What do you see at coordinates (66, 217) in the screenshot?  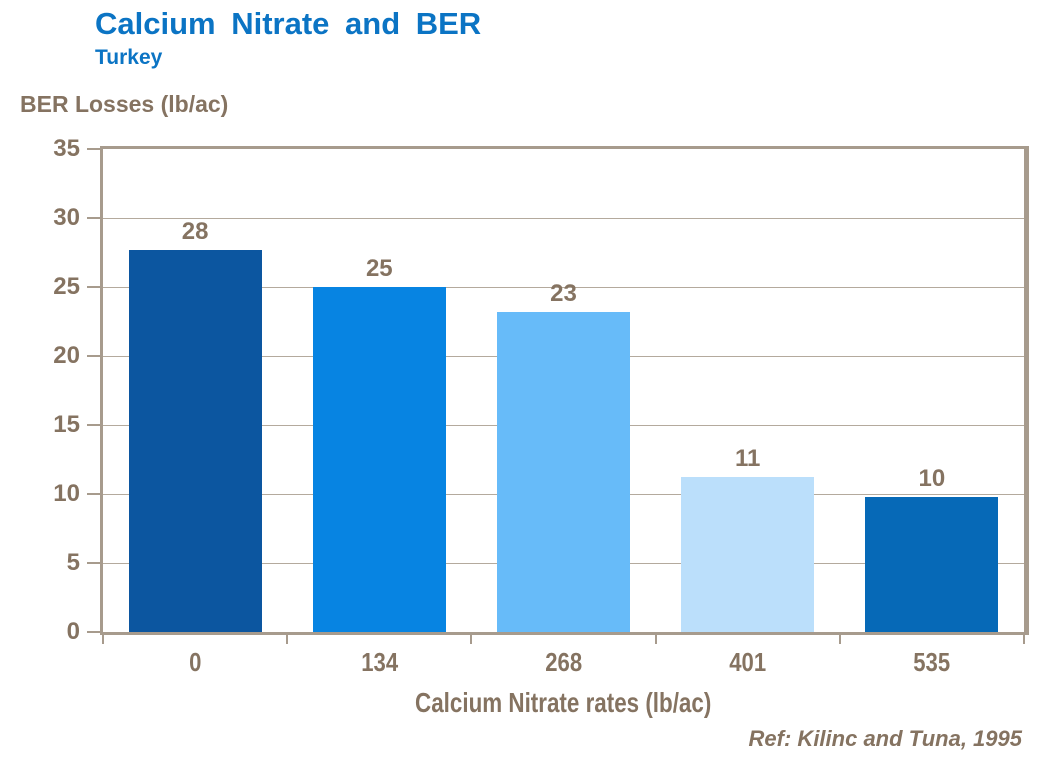 I see `y-tick-label-30: 30` at bounding box center [66, 217].